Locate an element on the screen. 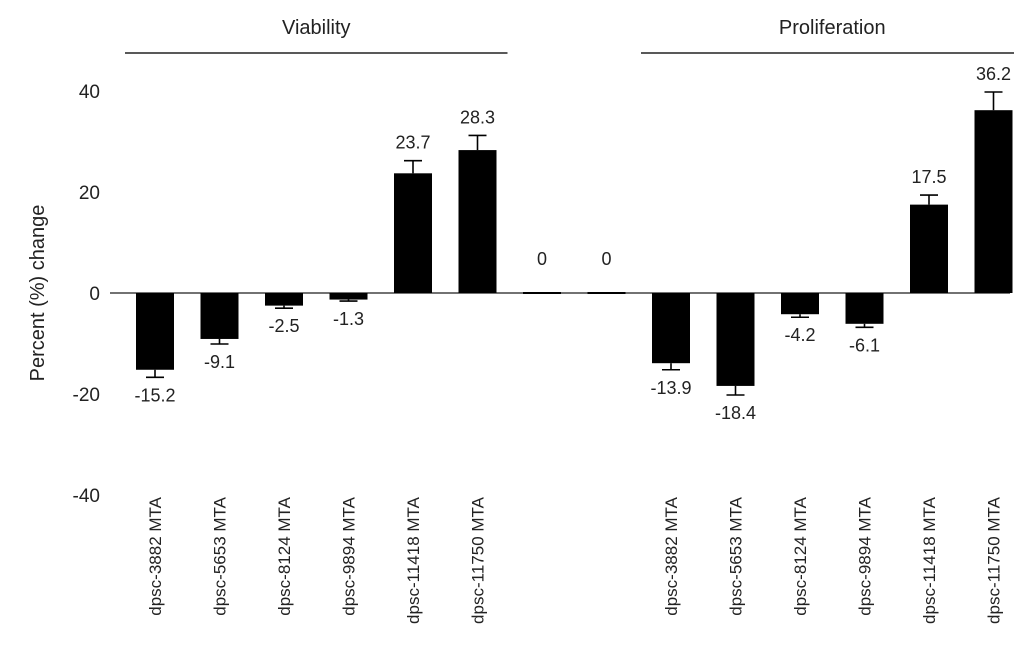 The width and height of the screenshot is (1014, 664). y-tick-label: 20 is located at coordinates (89, 193).